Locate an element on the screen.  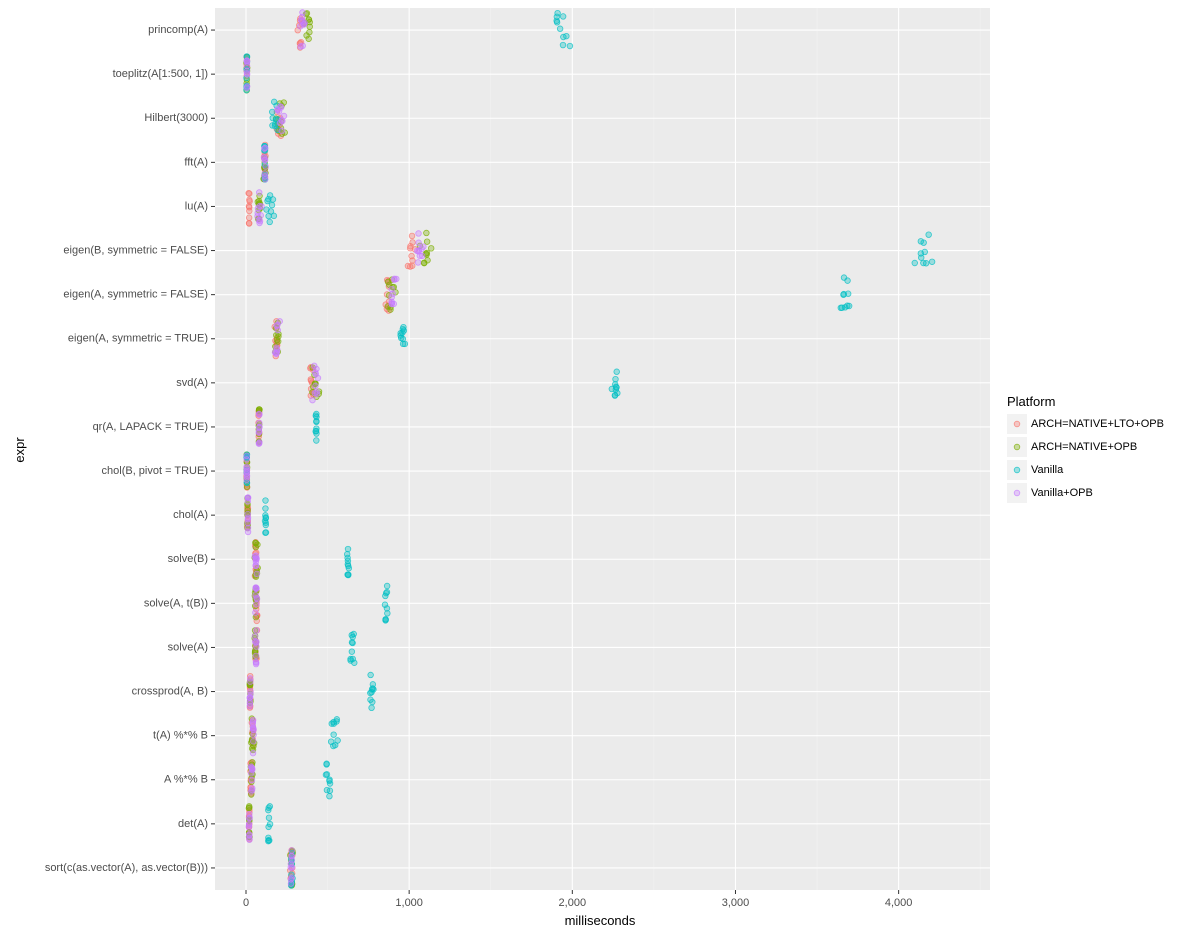
y-tick-label: chol(A) is located at coordinates (190, 515).